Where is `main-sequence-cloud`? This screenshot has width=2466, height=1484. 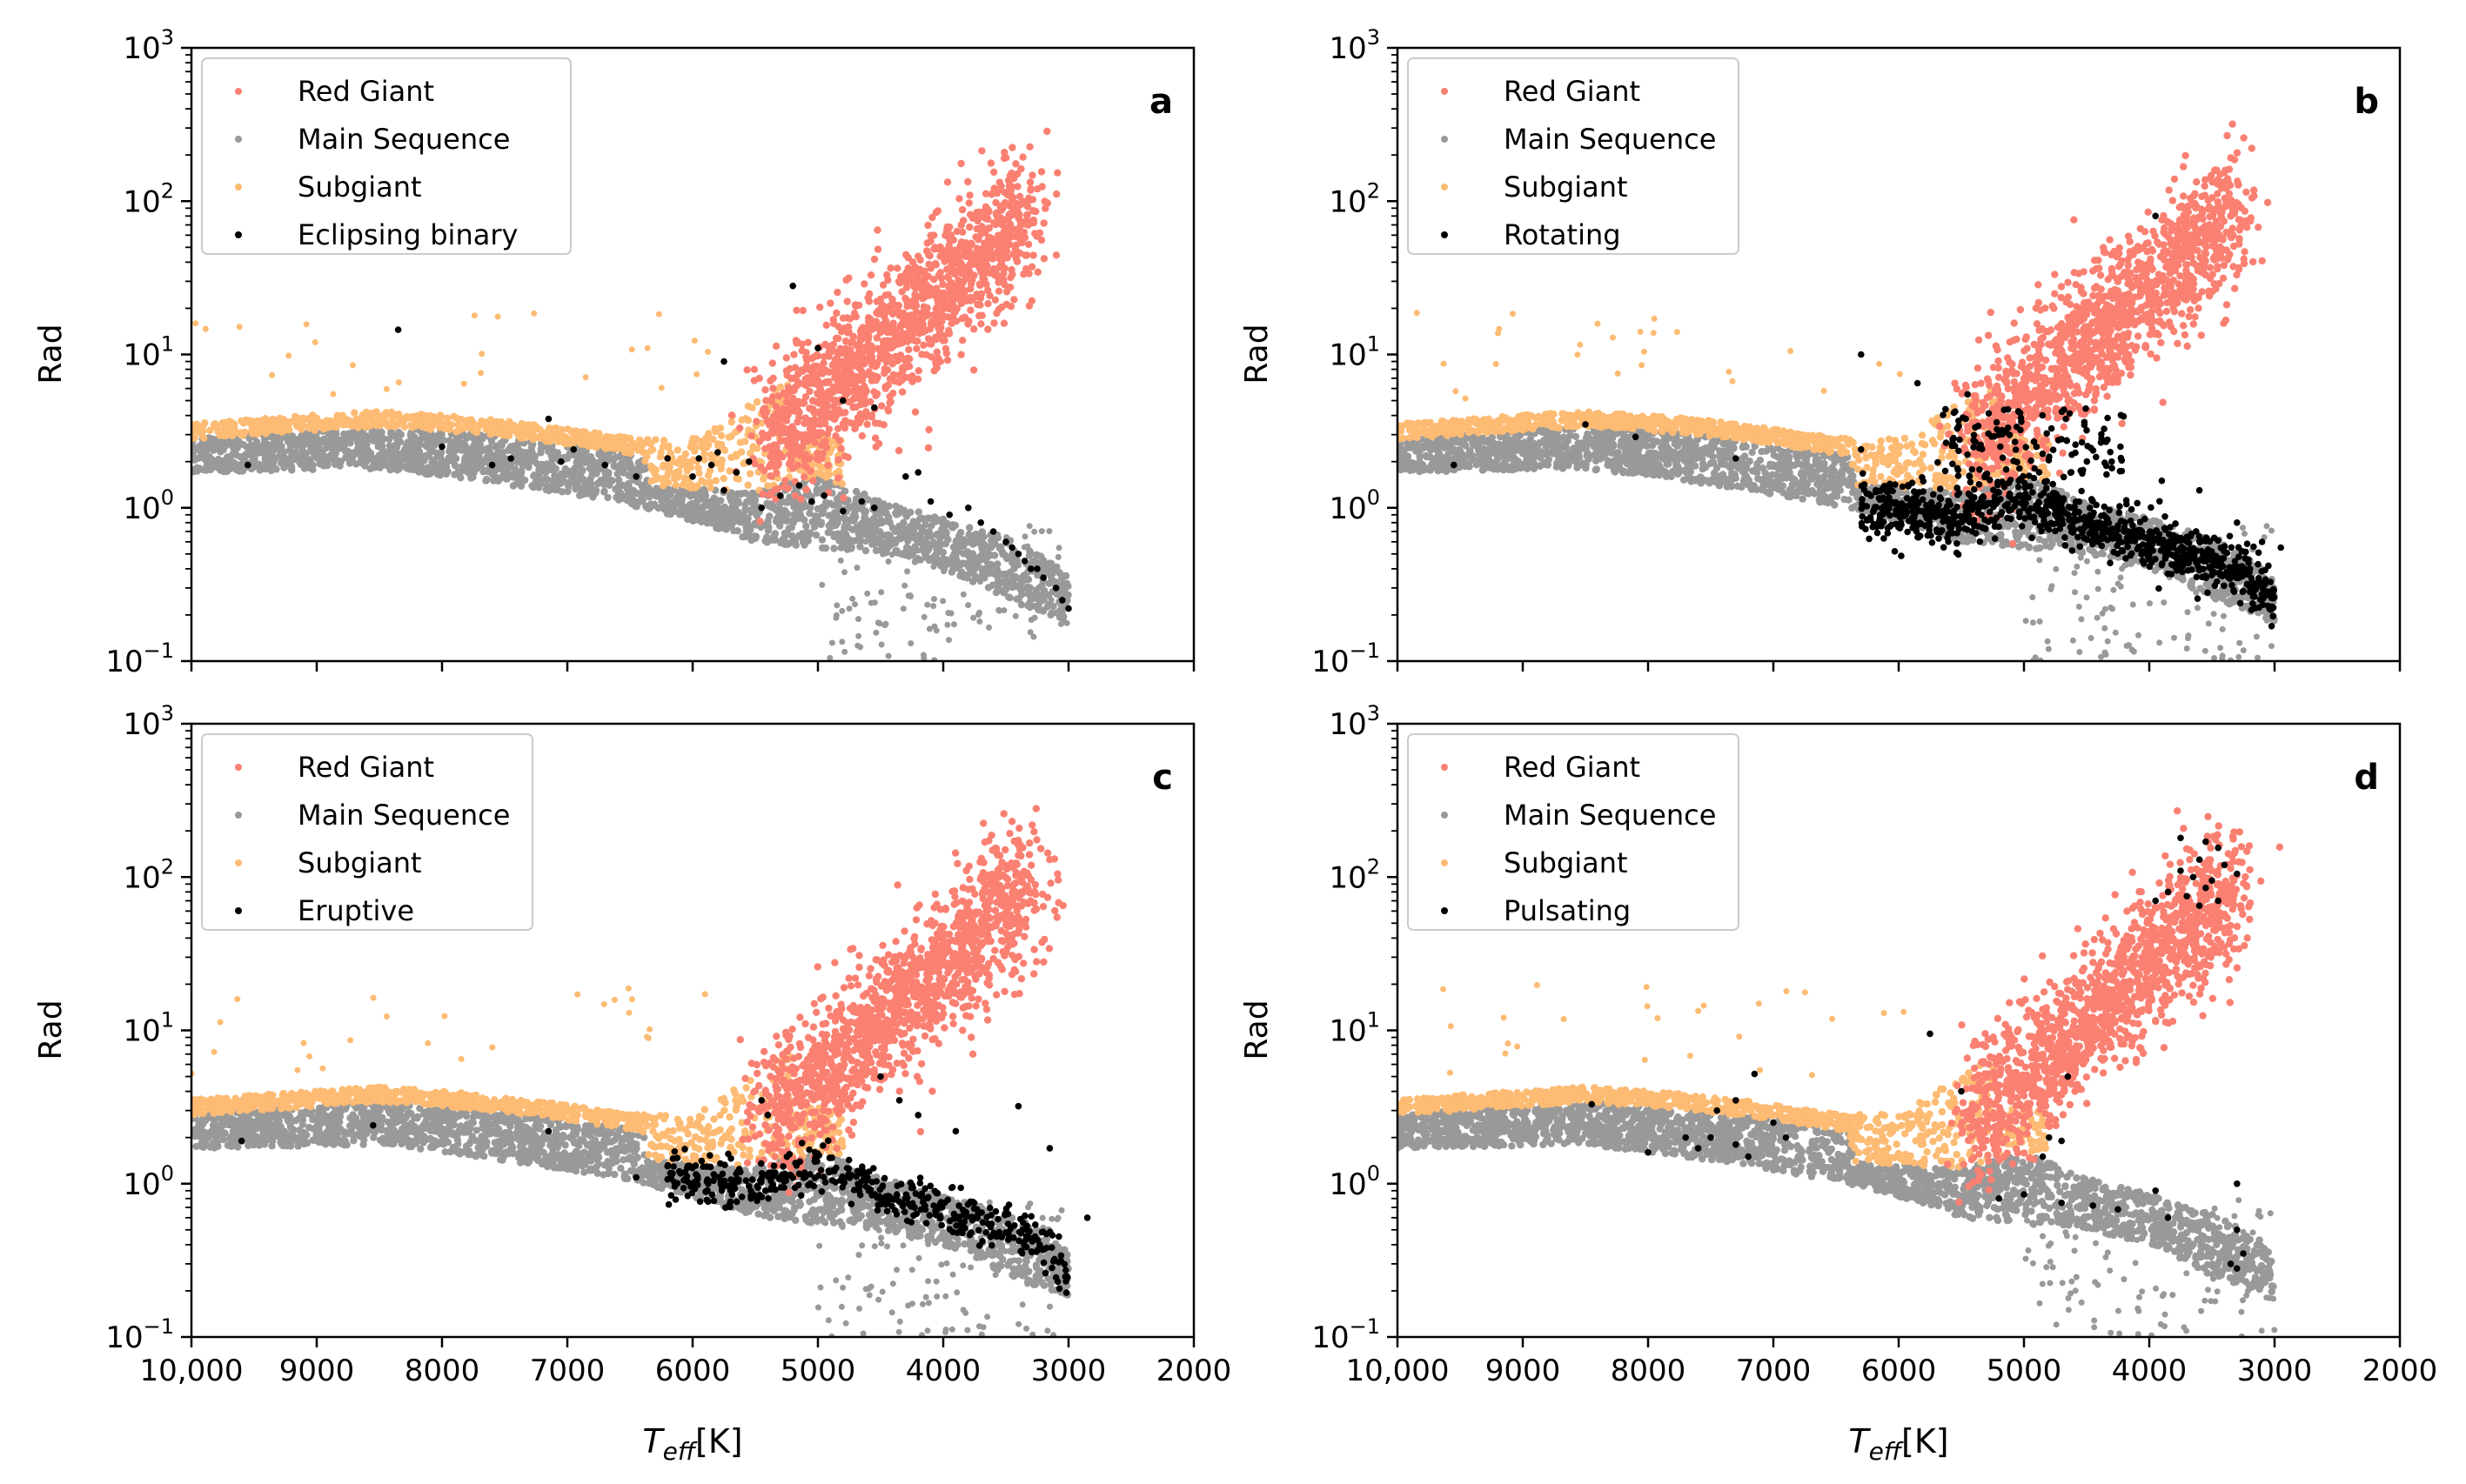
main-sequence-cloud is located at coordinates (631, 523).